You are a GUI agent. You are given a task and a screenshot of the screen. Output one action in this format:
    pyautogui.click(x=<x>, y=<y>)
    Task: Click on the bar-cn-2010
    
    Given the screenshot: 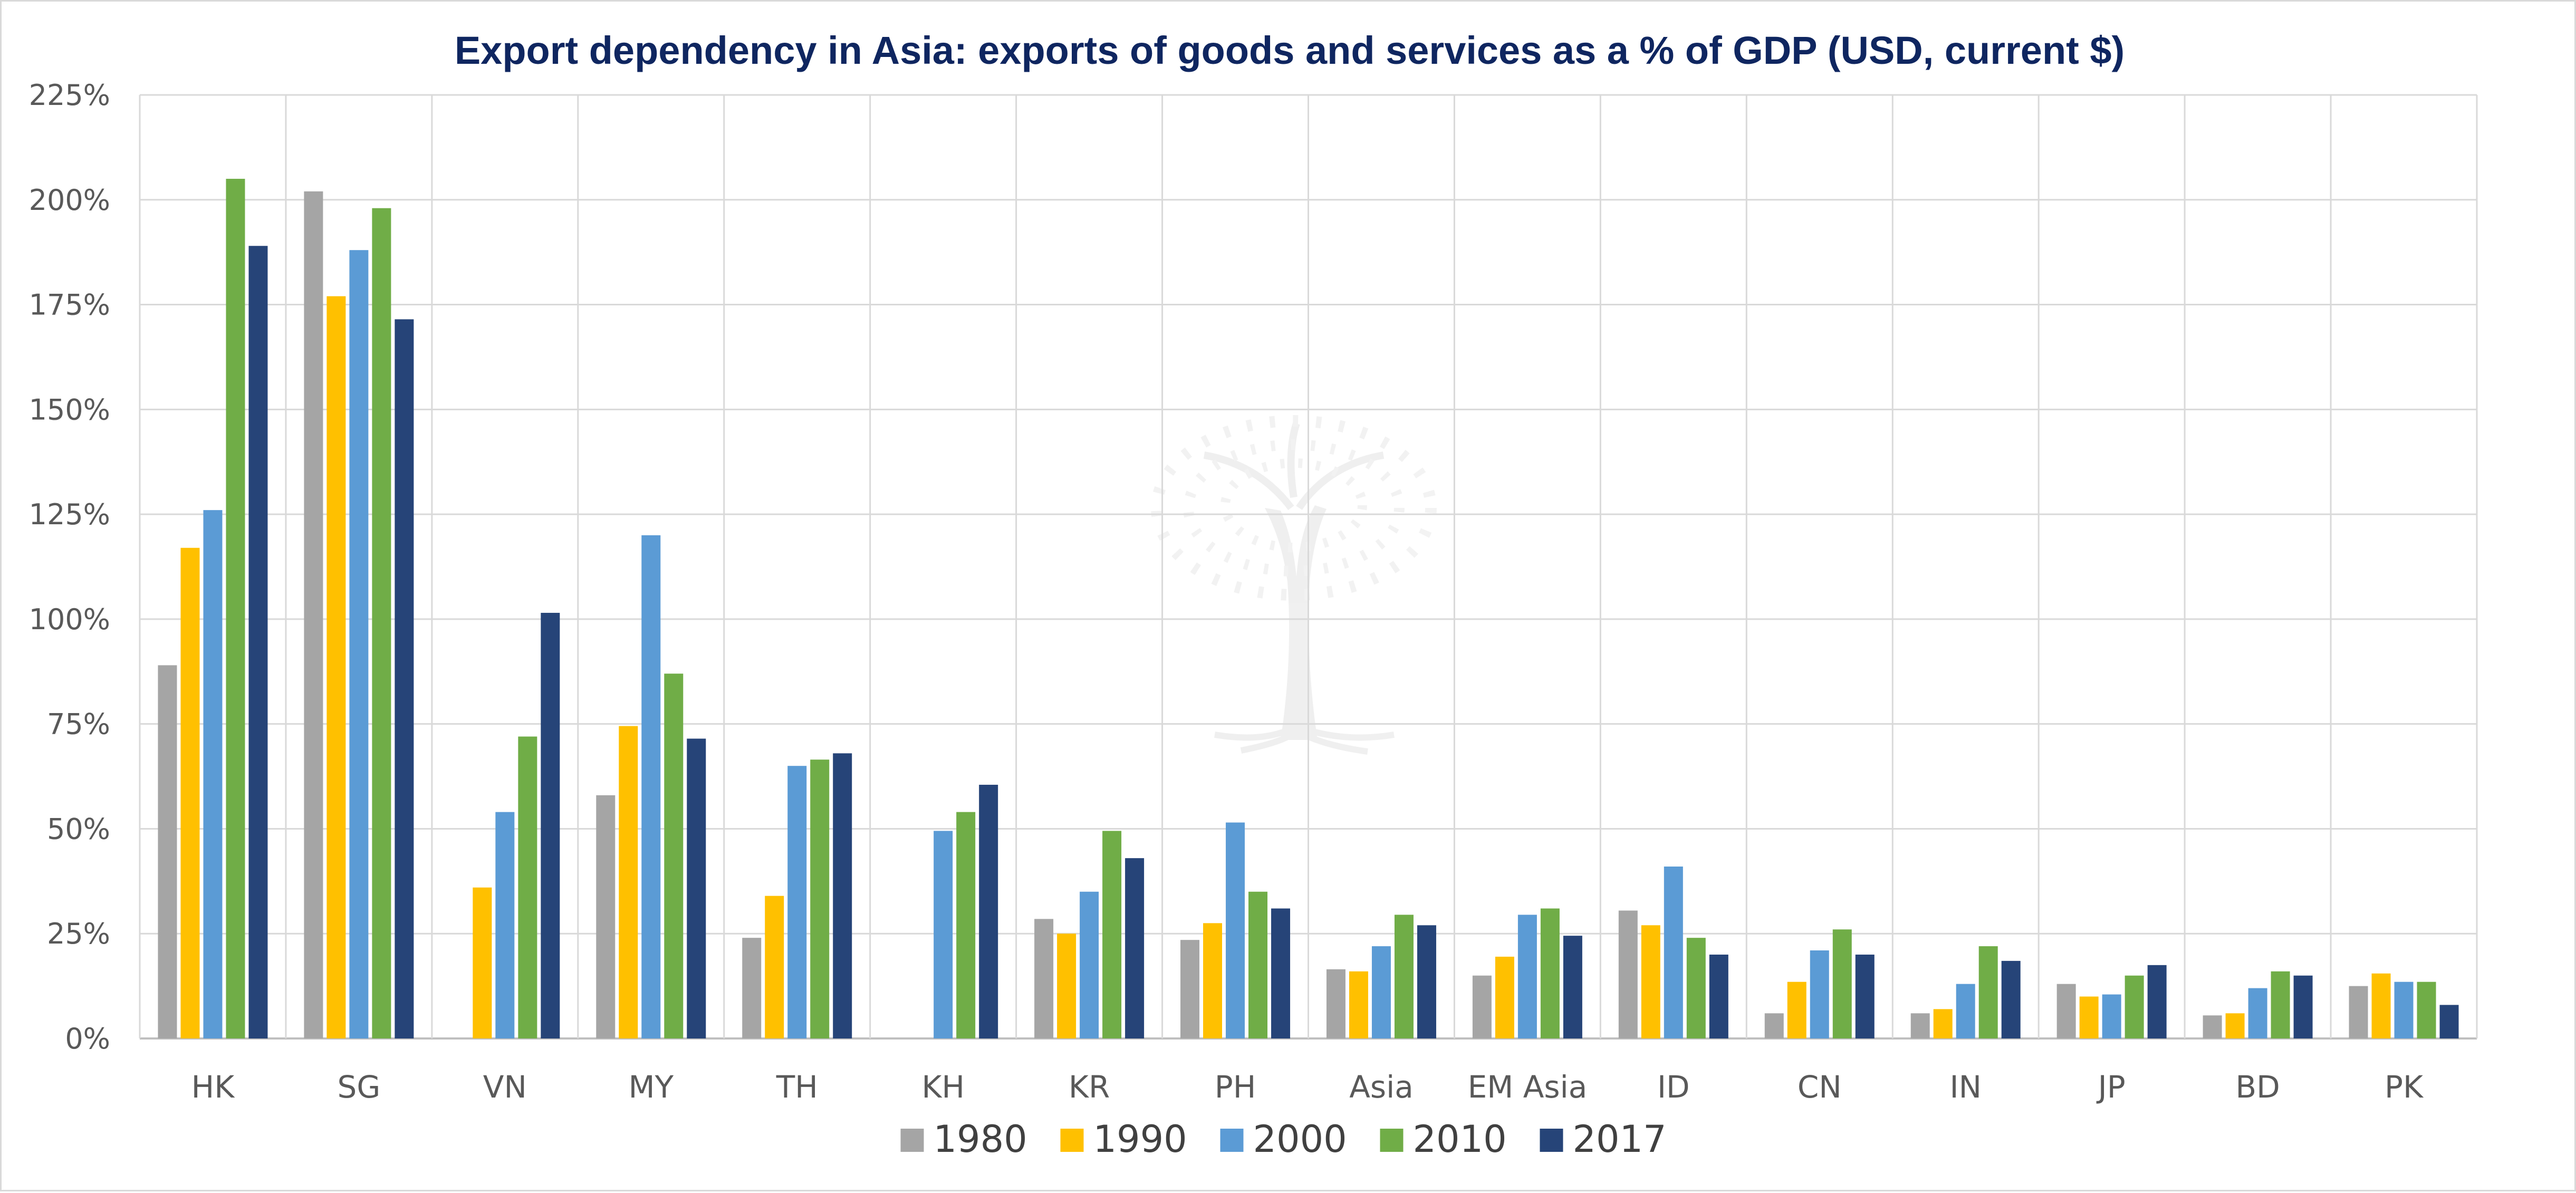 What is the action you would take?
    pyautogui.click(x=1842, y=984)
    